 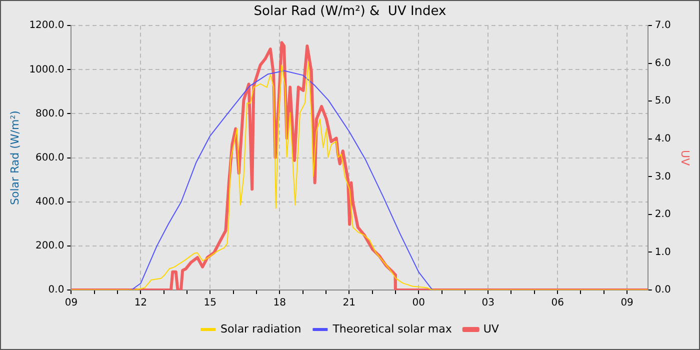 I want to click on x-tick-label: 12, so click(x=141, y=303).